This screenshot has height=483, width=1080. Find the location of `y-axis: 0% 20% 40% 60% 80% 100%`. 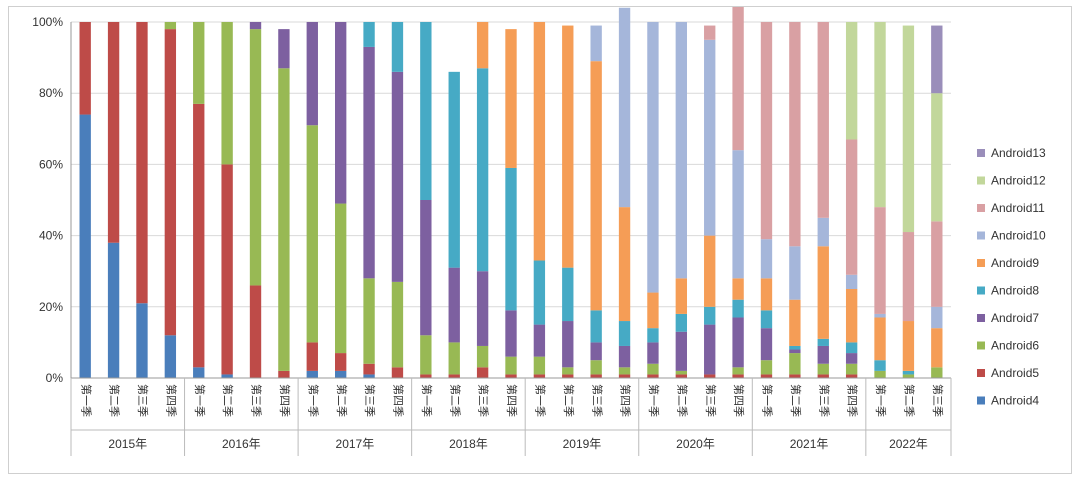

y-axis: 0% 20% 40% 60% 80% 100% is located at coordinates (52, 200).